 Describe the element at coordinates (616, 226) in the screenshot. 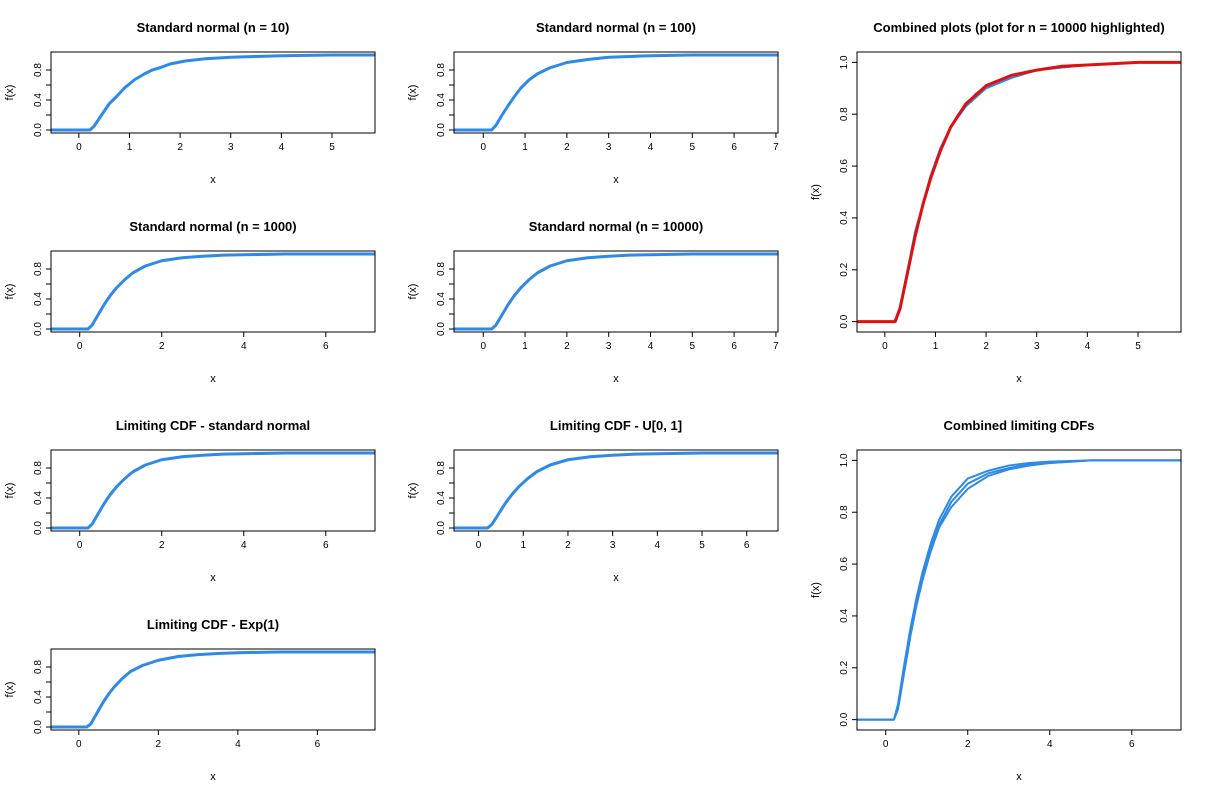

I see `chart-title: Standard normal (n = 10000)` at that location.